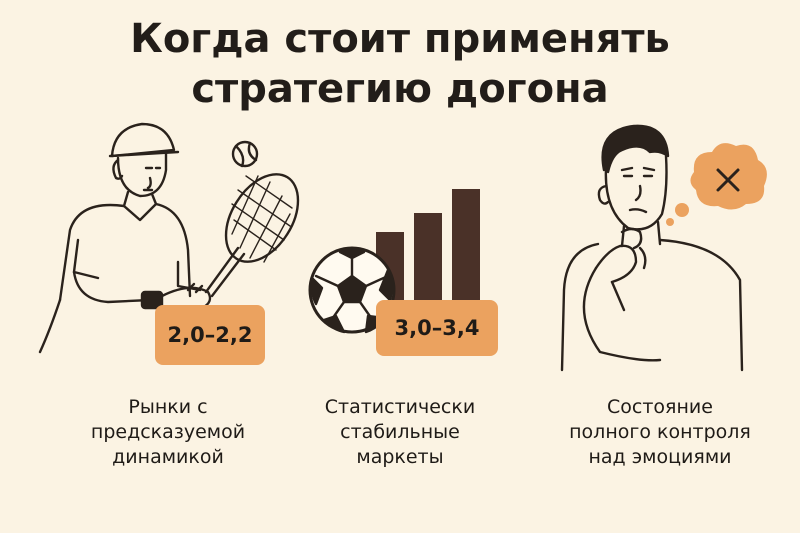  What do you see at coordinates (210, 335) in the screenshot?
I see `odds-badge-1: 2,0–2,2` at bounding box center [210, 335].